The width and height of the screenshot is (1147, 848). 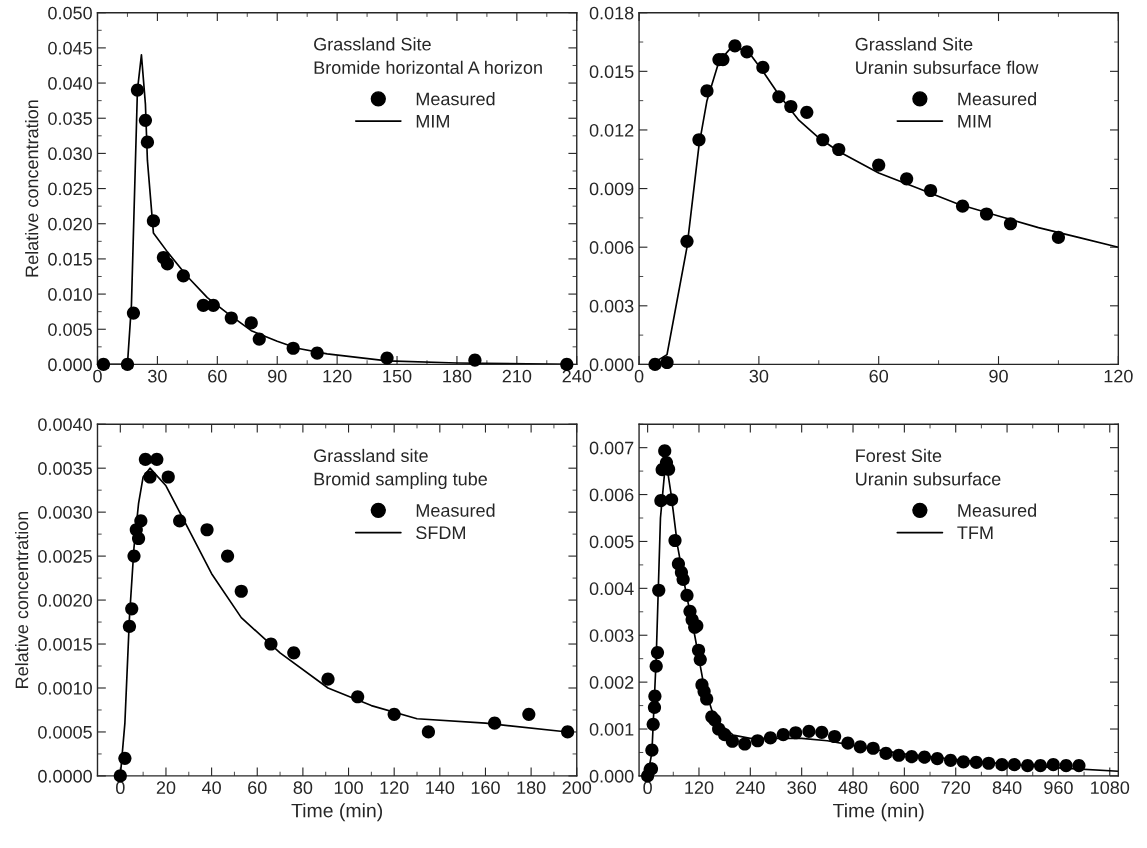 What do you see at coordinates (1058, 788) in the screenshot?
I see `x-tick-label: 960` at bounding box center [1058, 788].